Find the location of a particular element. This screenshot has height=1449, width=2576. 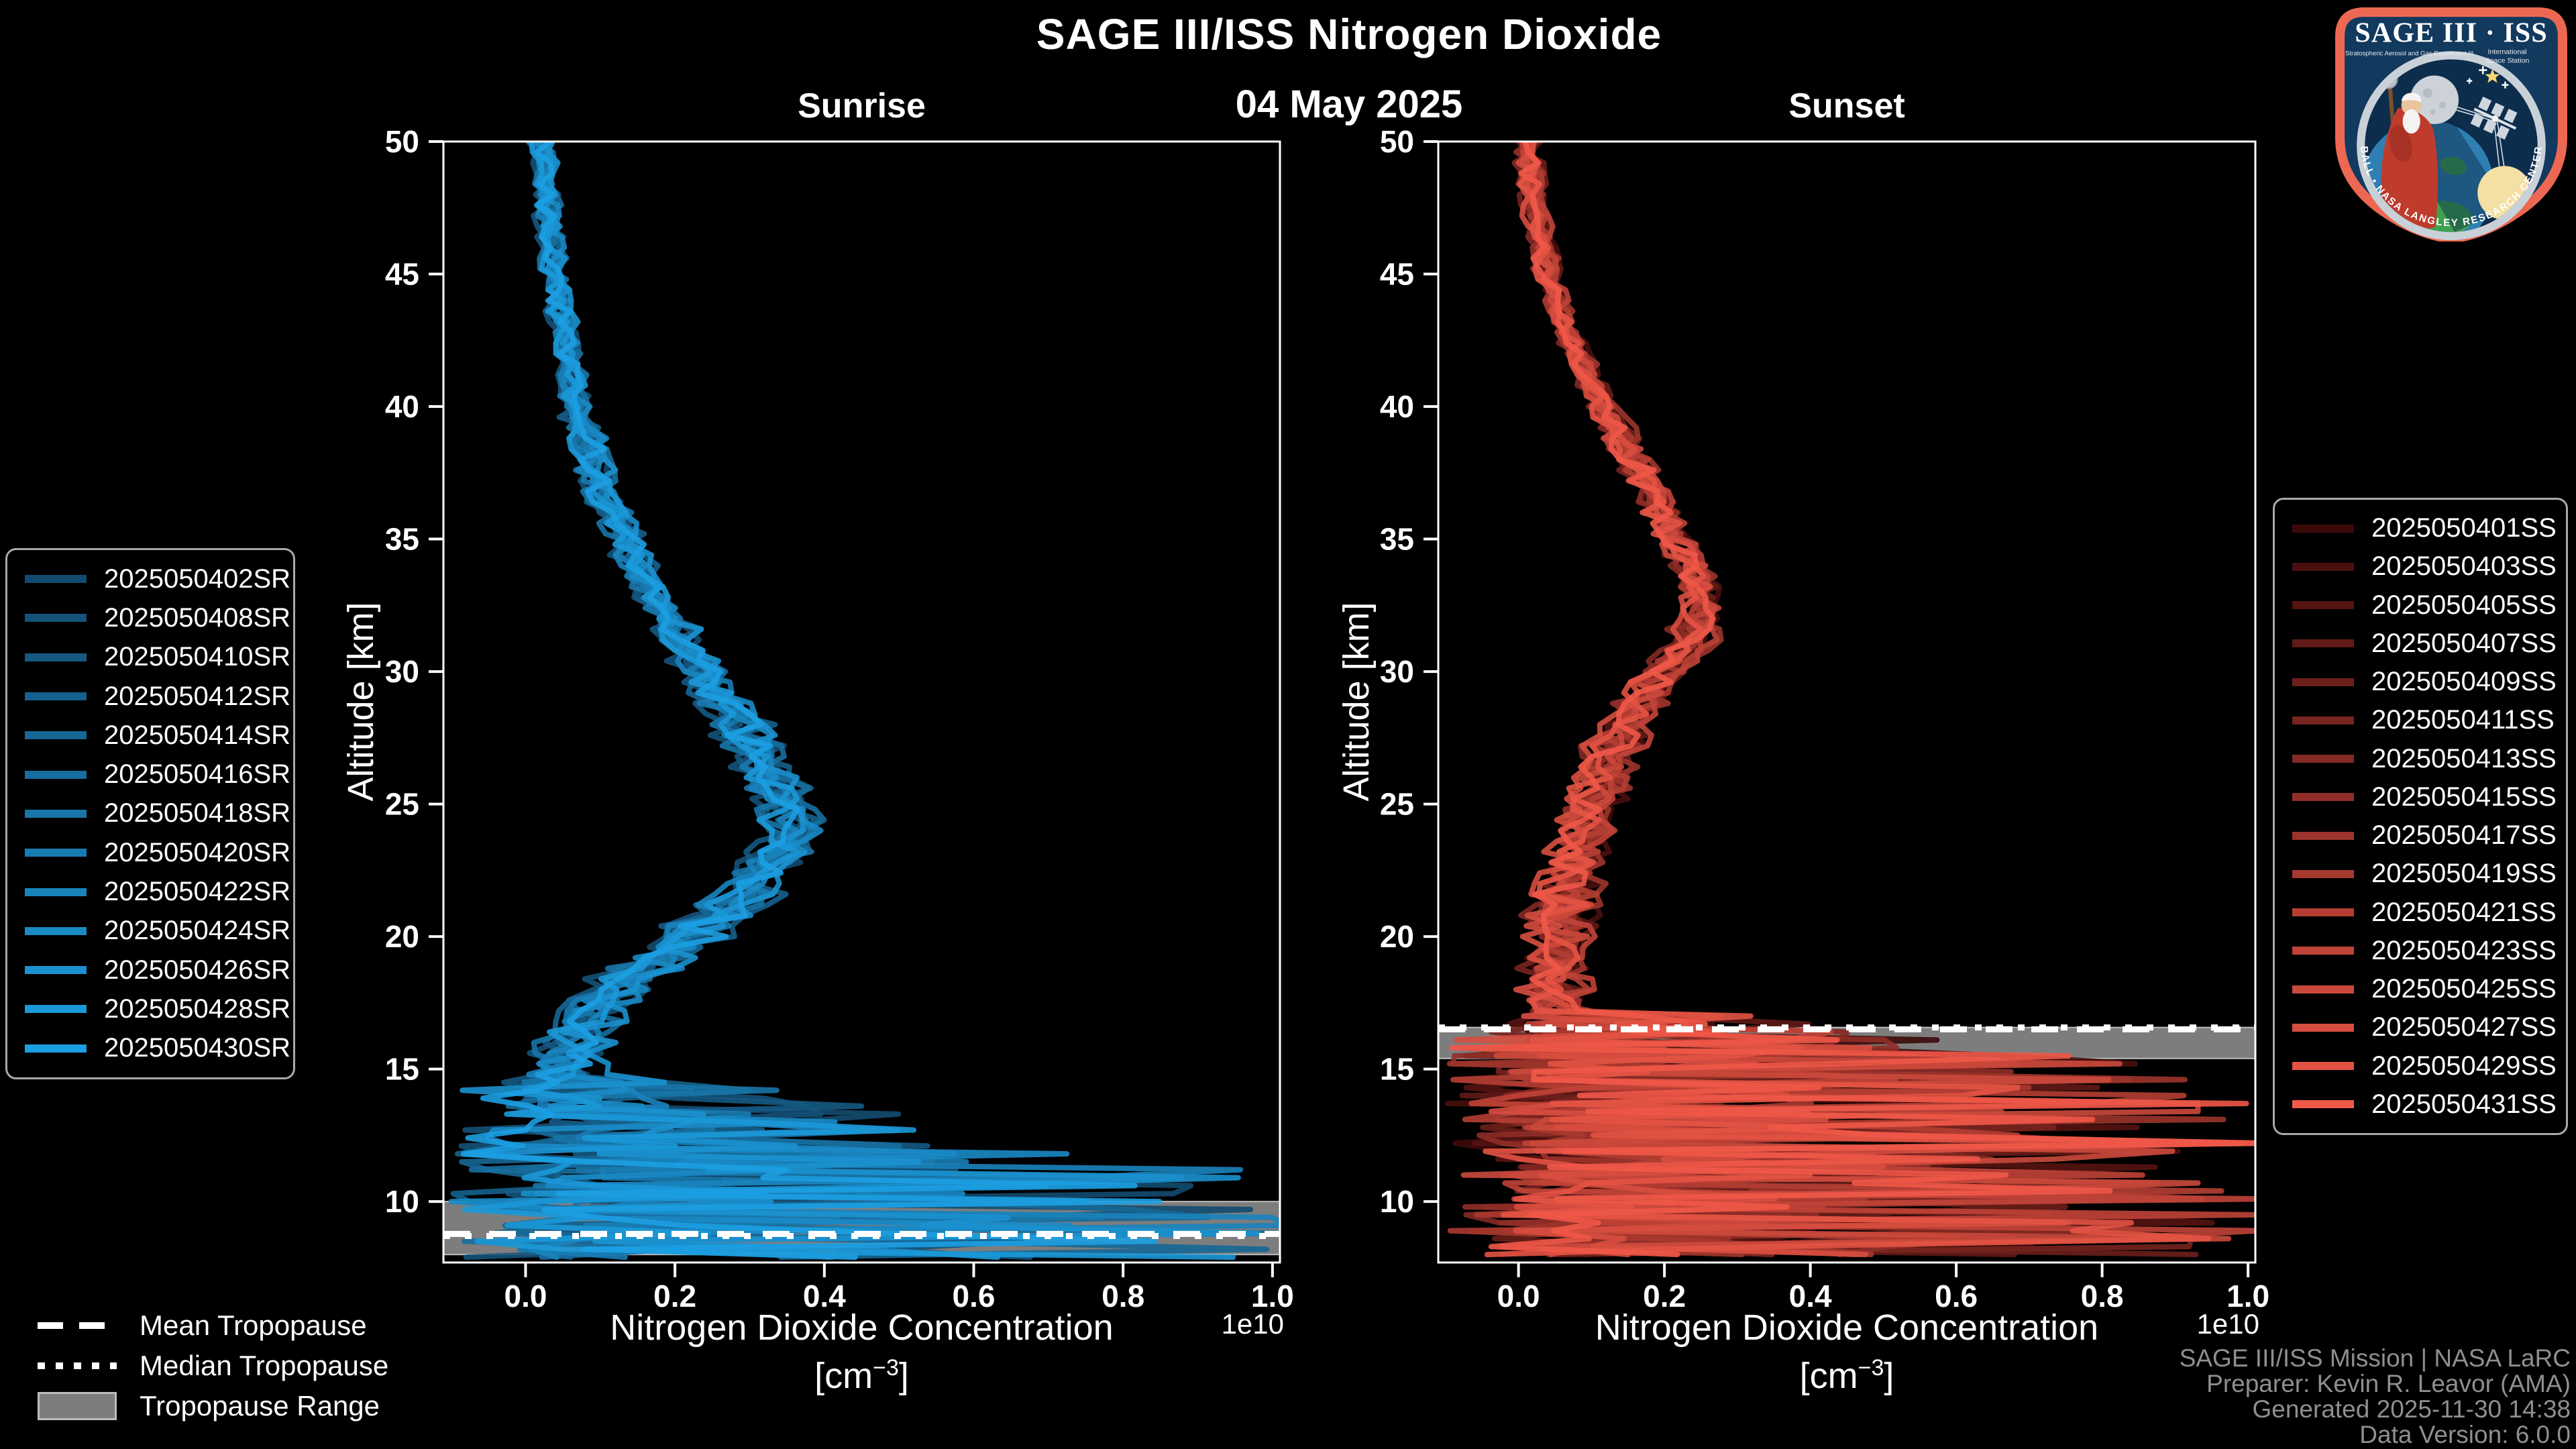

y-tick-label: 50 is located at coordinates (1397, 141).